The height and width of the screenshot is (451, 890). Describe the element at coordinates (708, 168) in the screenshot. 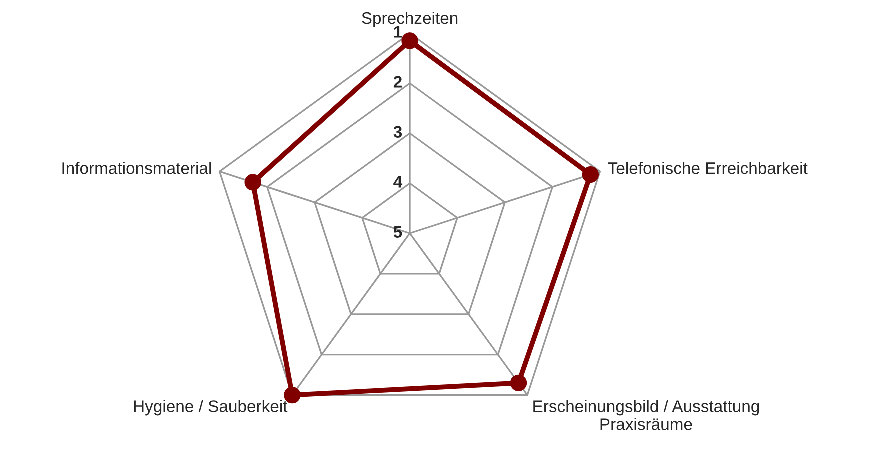

I see `spoke-label: Telefonische Erreichbarkeit` at that location.